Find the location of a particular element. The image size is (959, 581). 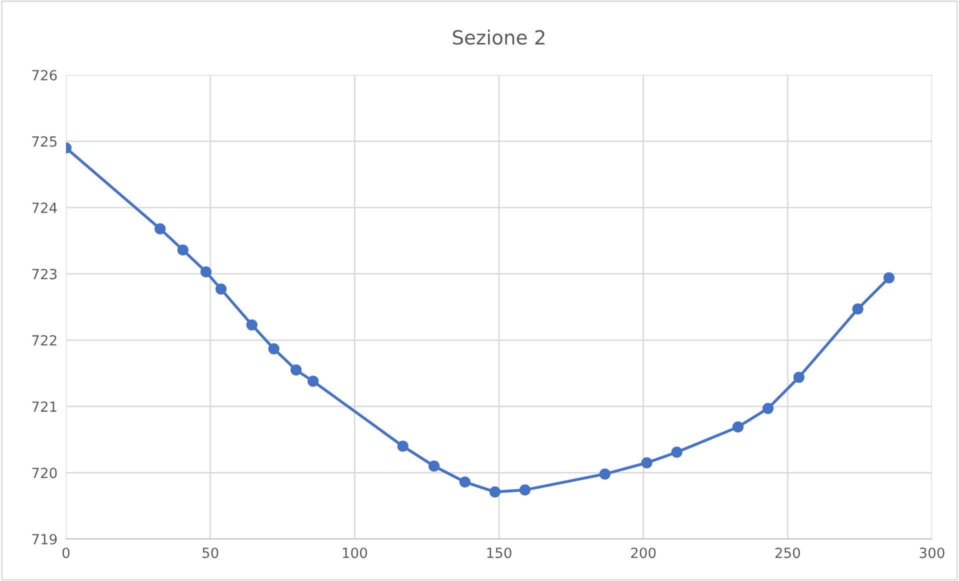

x-tick-label: 300 is located at coordinates (932, 553).